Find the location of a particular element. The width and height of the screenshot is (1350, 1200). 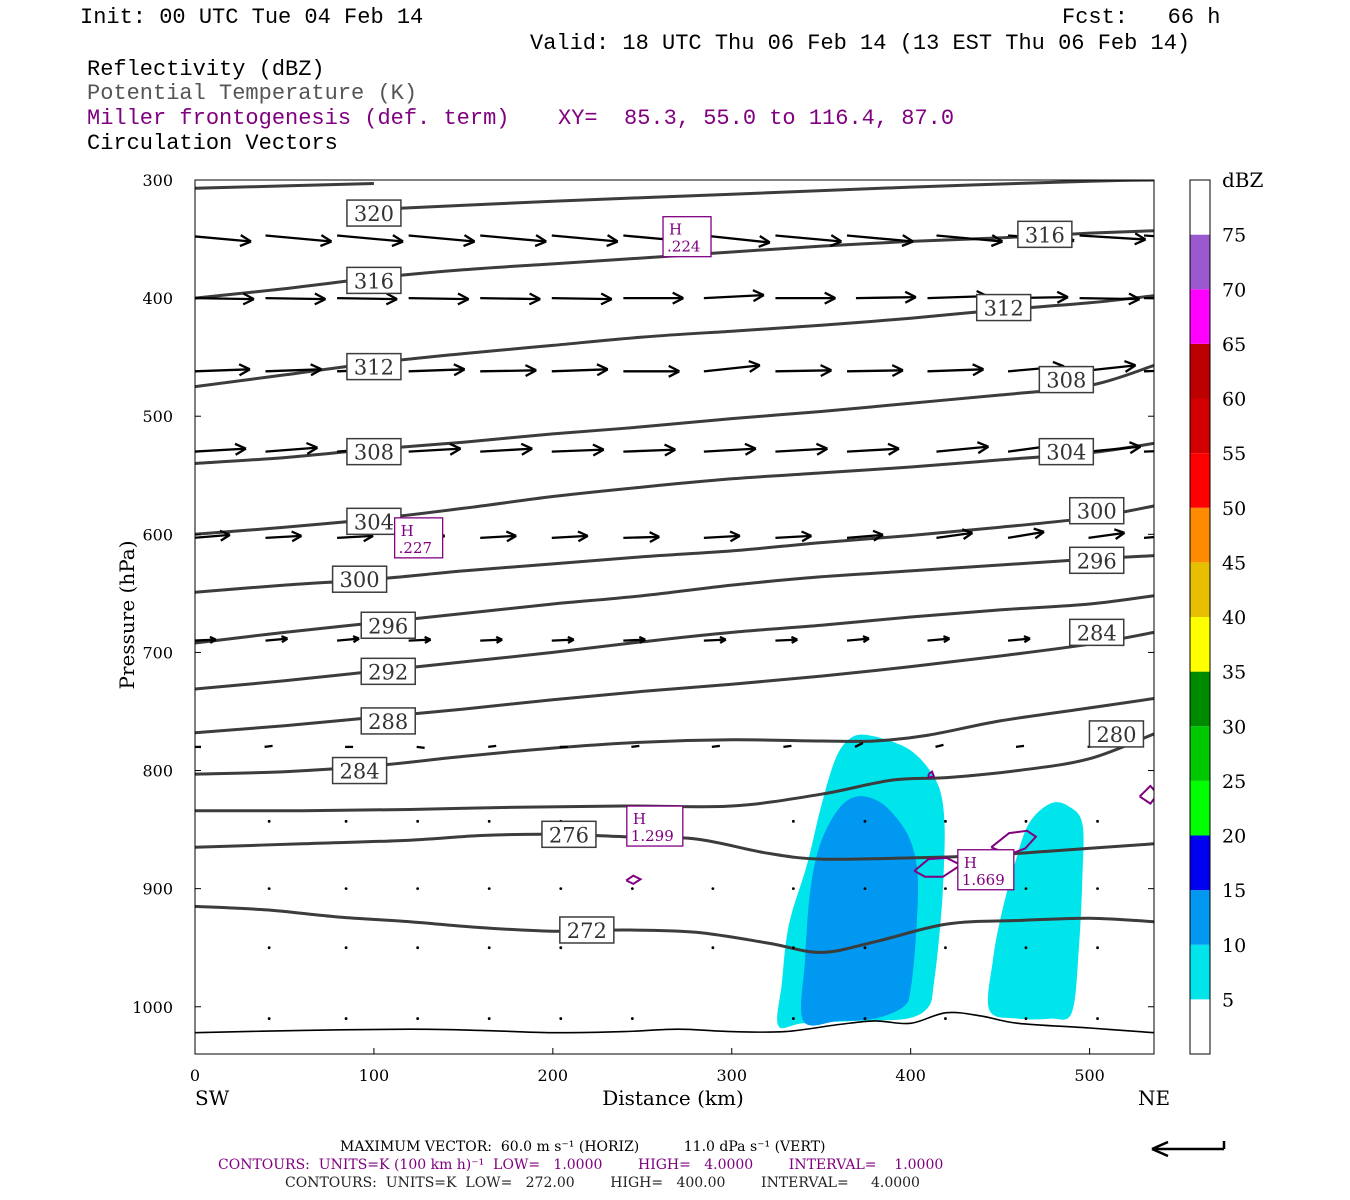

surface-pressure-line is located at coordinates (674, 1022).